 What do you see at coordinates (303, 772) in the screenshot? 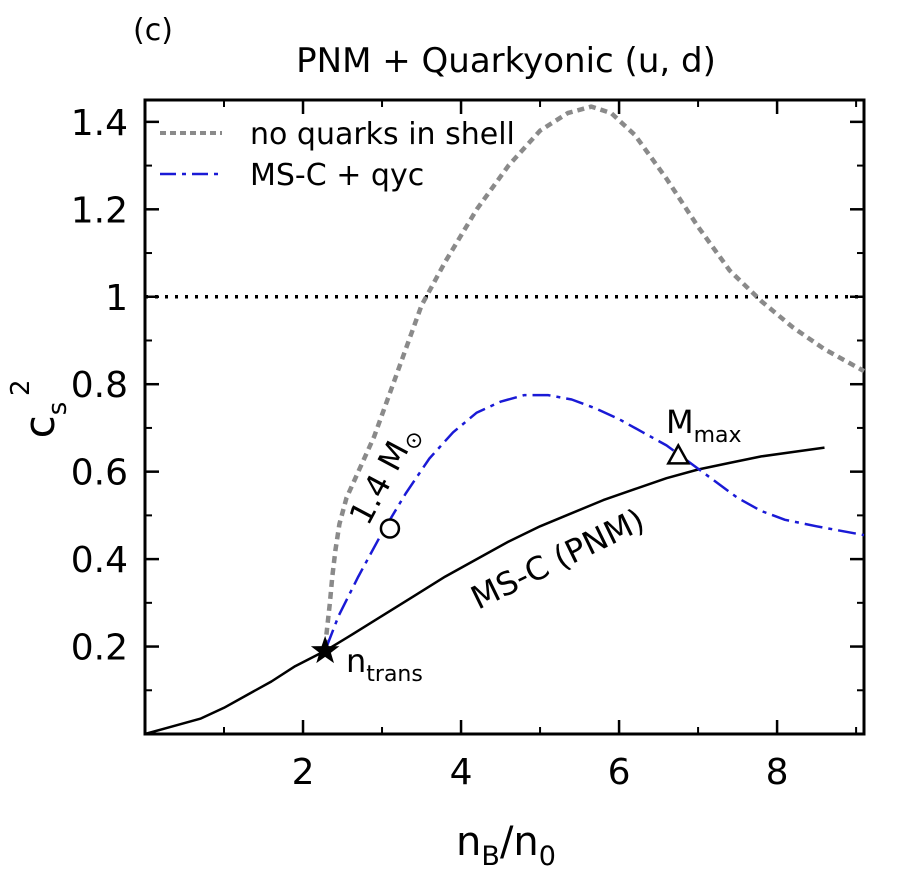
I see `x-tick-label: 2` at bounding box center [303, 772].